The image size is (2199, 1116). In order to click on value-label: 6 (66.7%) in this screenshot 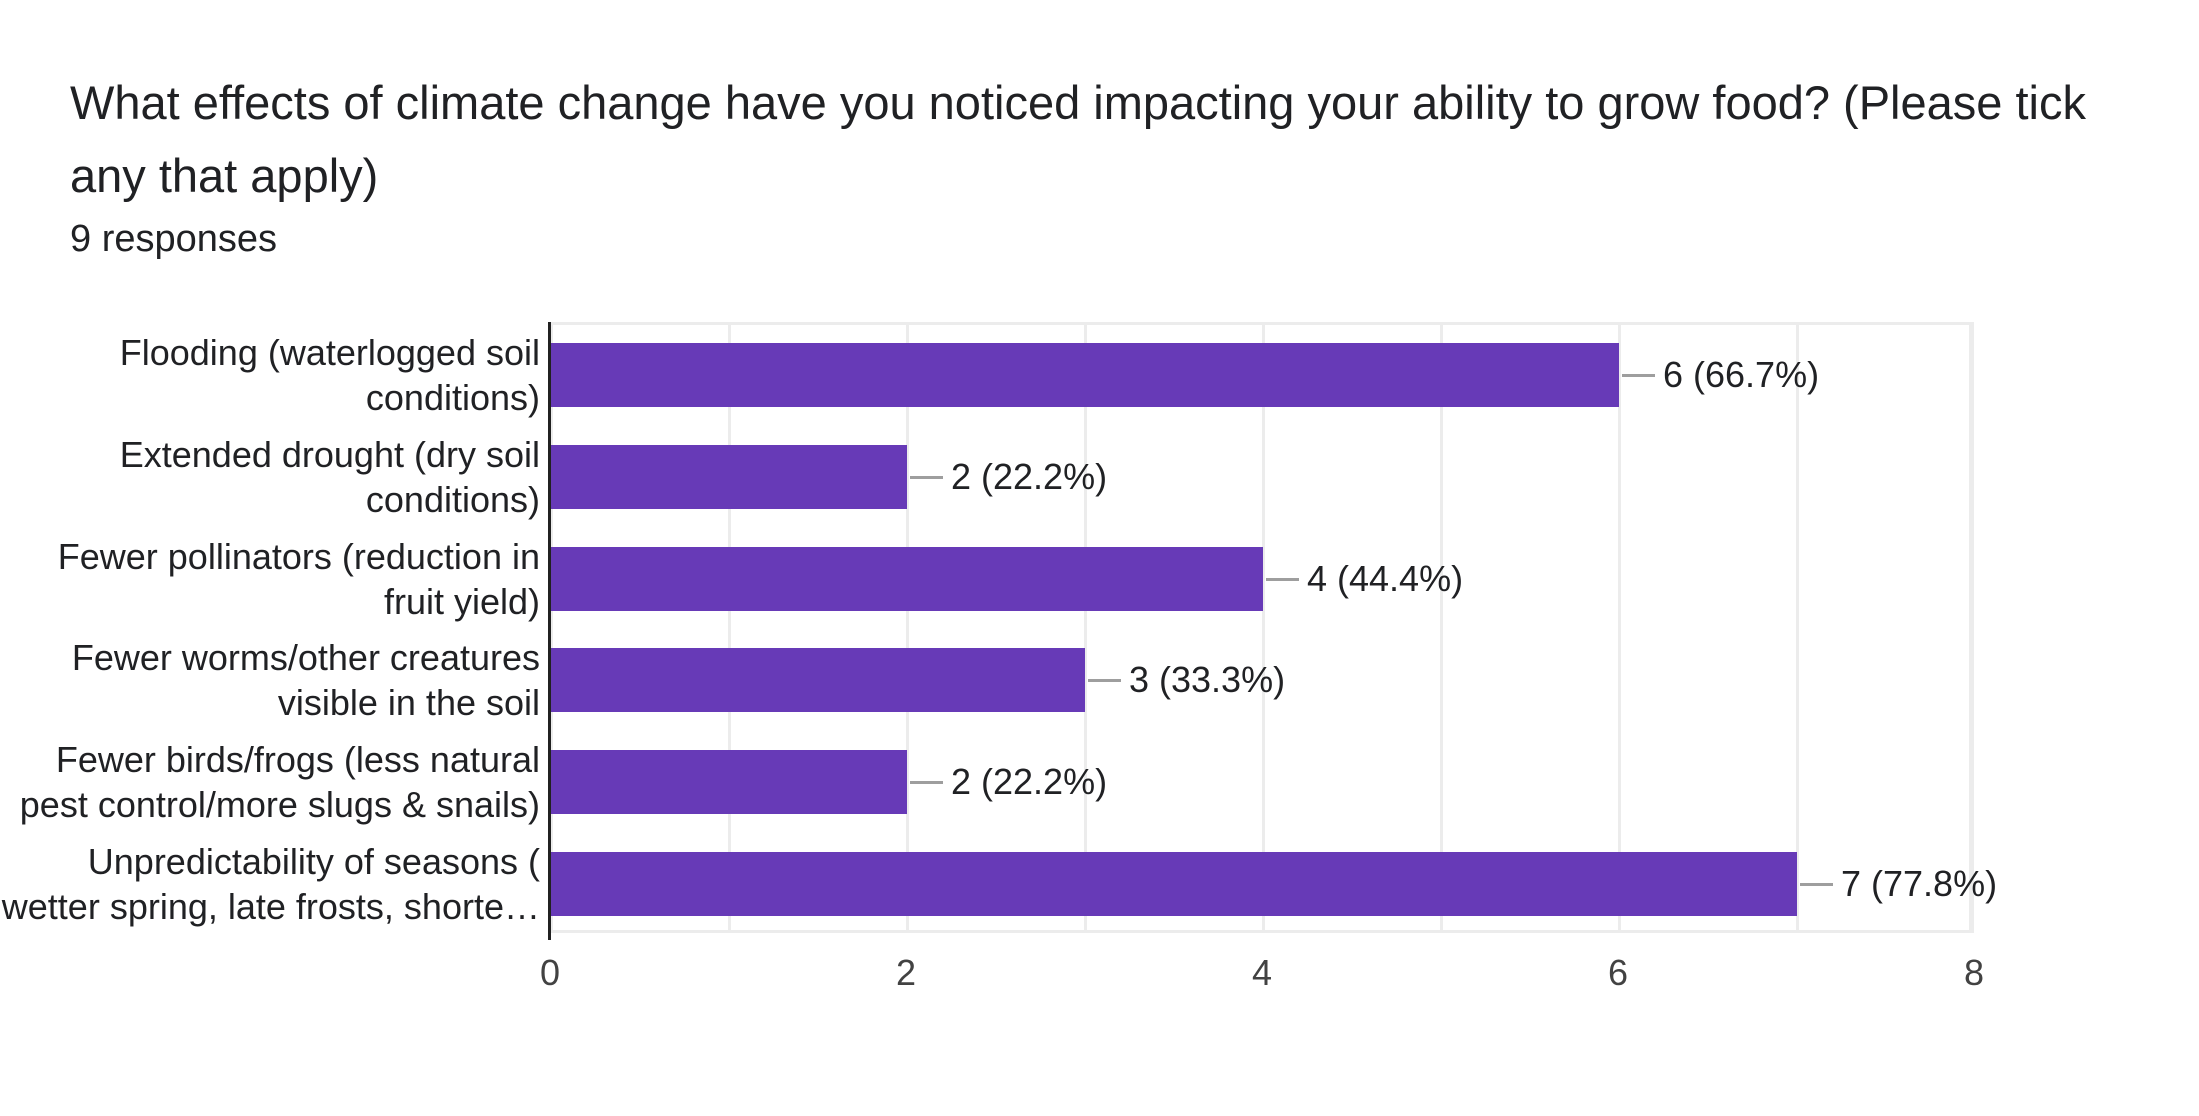, I will do `click(1741, 374)`.